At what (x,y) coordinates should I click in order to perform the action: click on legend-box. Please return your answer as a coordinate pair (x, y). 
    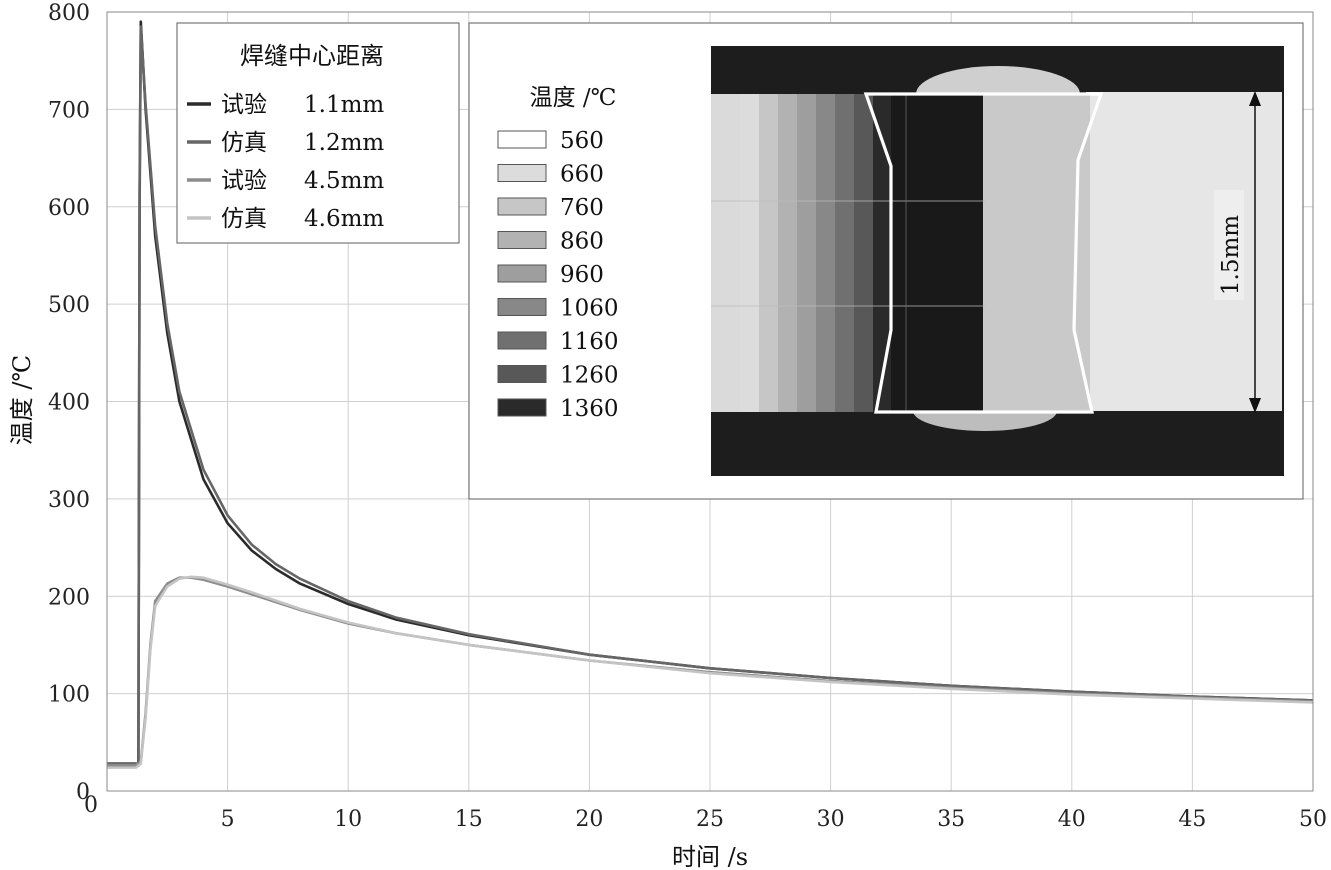
    Looking at the image, I should click on (318, 133).